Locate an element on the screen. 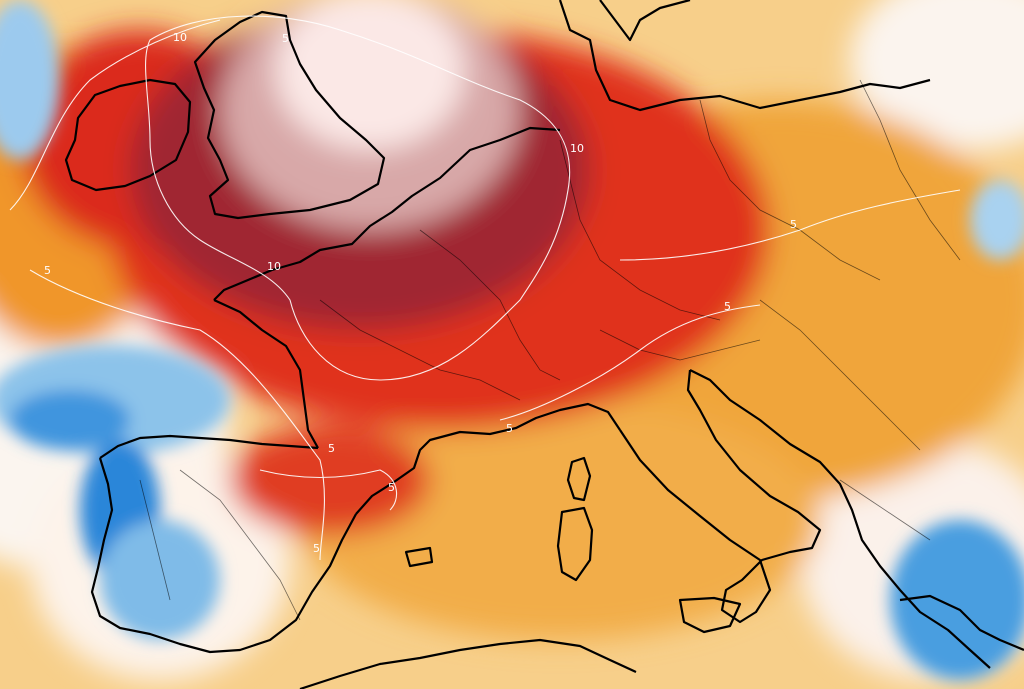  coast-corsica is located at coordinates (579, 479).